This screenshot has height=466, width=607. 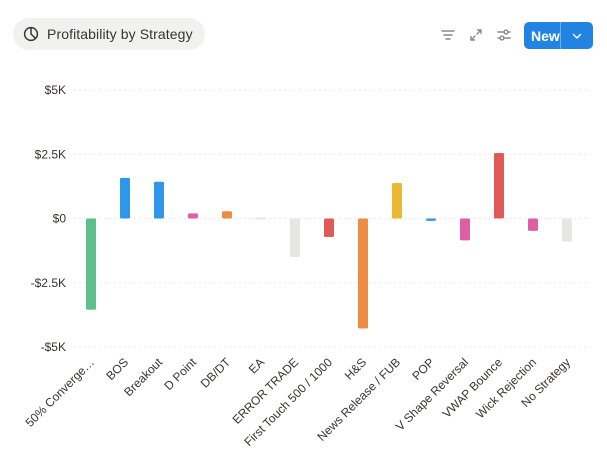 I want to click on y-axis-ticks: $5K $2.5K $0 -$2.5K -$5K, so click(x=49, y=218).